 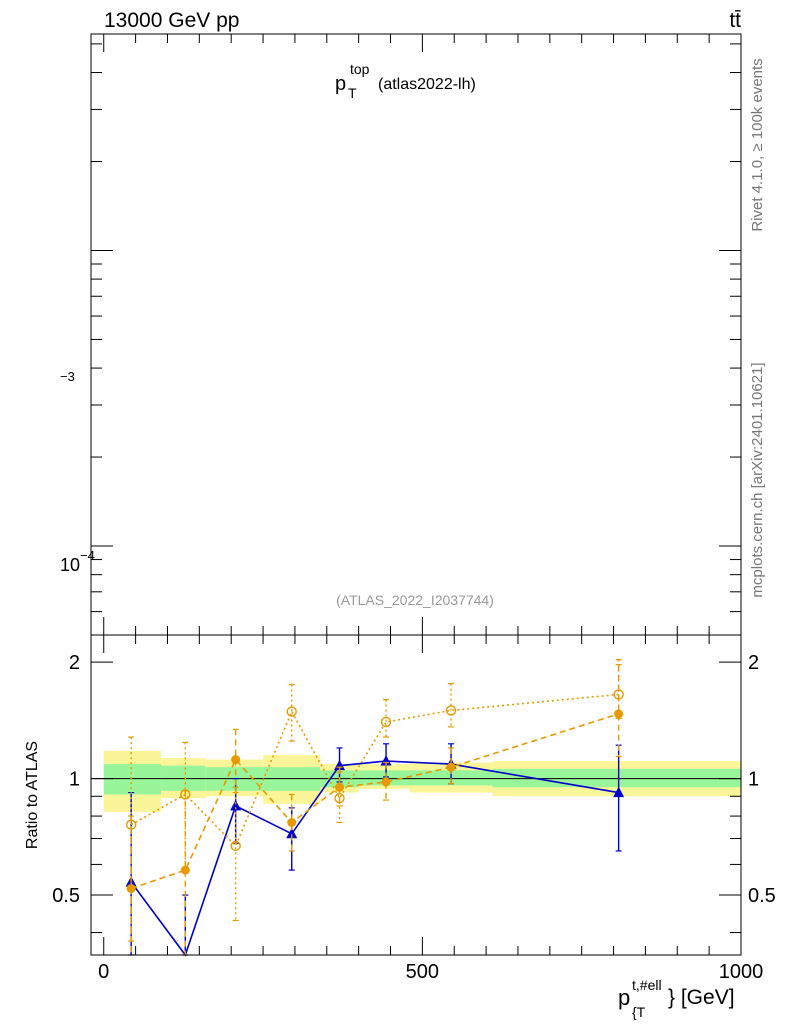 I want to click on source-label: mcplots.cern.ch [arXiv:2401.10621], so click(x=757, y=479).